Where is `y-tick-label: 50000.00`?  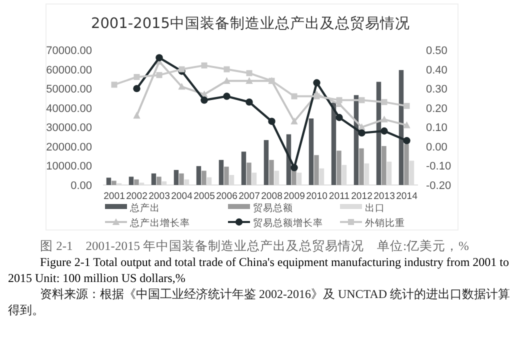
y-tick-label: 50000.00 is located at coordinates (69, 90).